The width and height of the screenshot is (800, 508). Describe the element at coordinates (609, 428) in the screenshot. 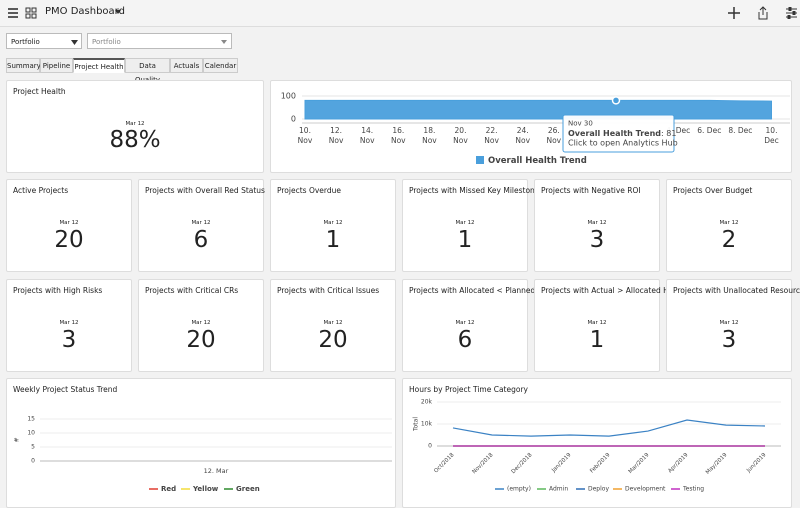

I see `series-line` at that location.